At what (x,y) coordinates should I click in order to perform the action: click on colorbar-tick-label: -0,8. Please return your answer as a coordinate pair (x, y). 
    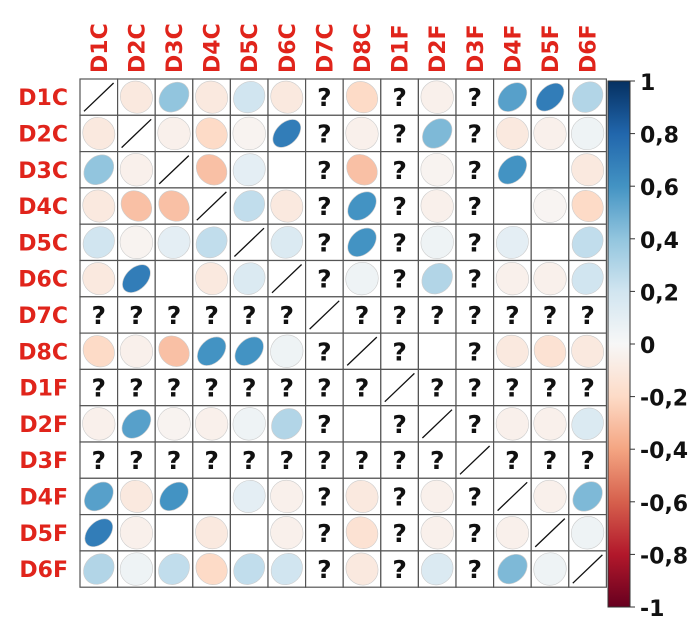
    Looking at the image, I should click on (664, 556).